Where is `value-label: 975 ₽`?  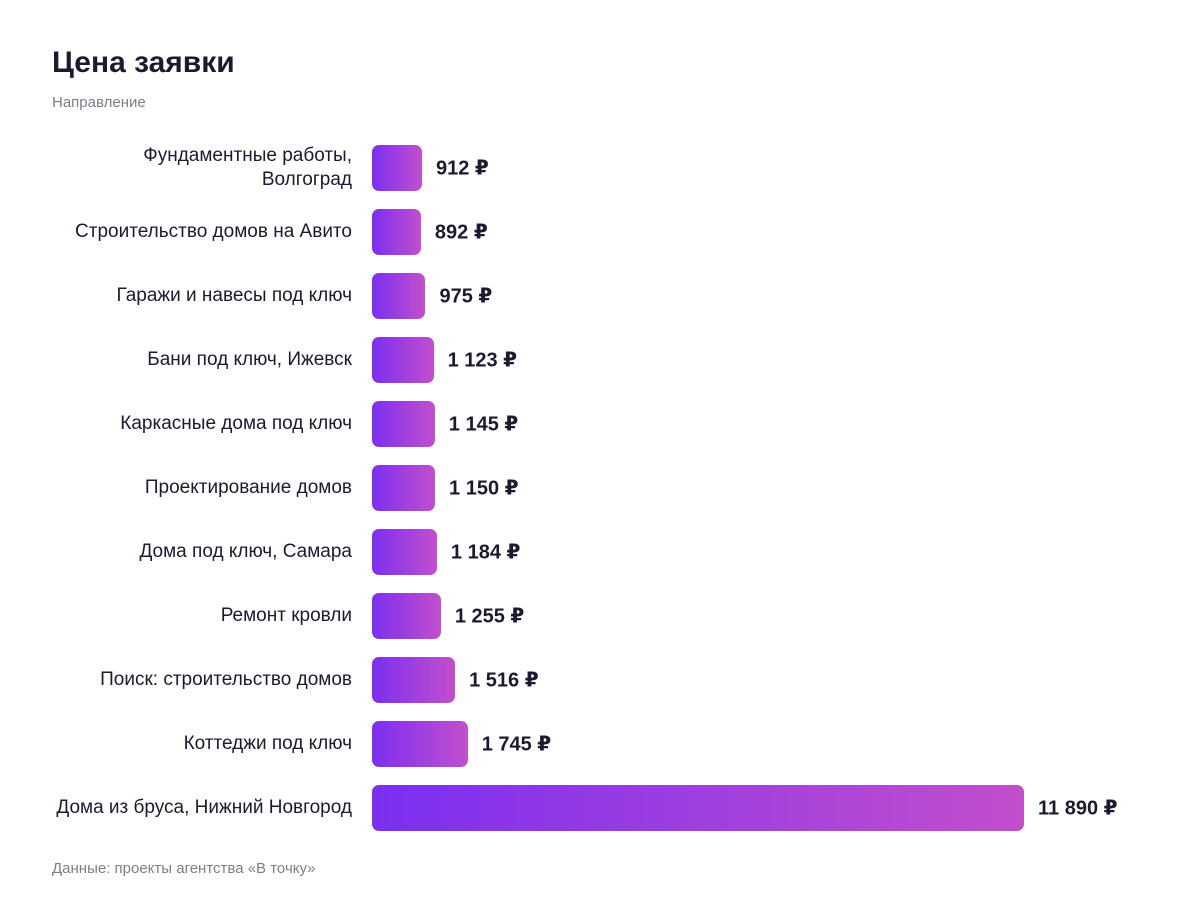 value-label: 975 ₽ is located at coordinates (466, 296).